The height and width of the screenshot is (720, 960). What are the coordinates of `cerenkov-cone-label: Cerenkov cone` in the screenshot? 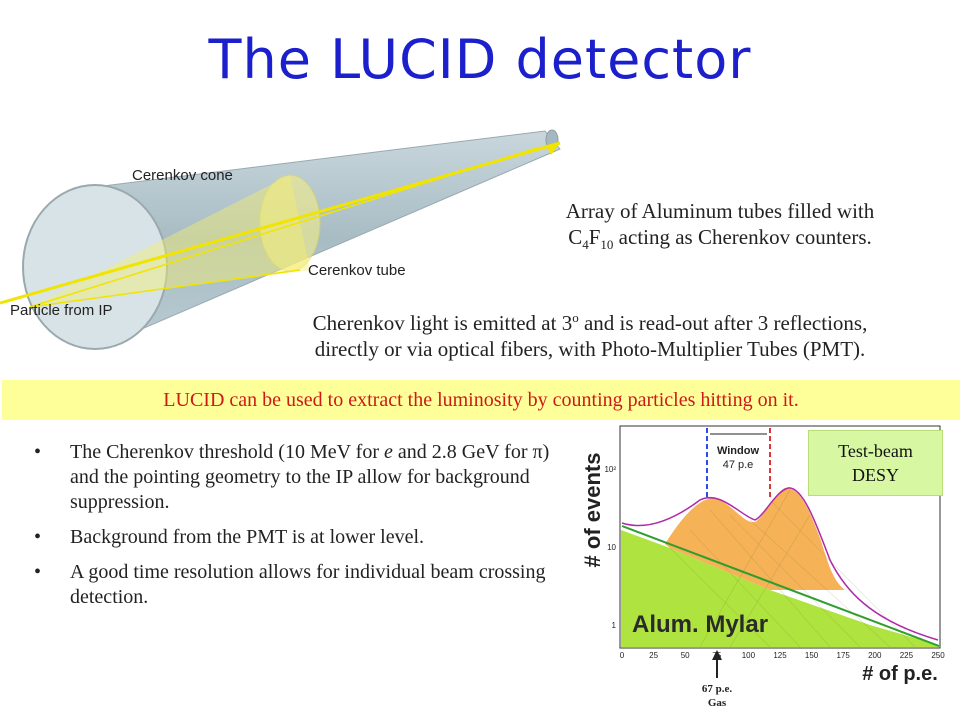 It's located at (182, 175).